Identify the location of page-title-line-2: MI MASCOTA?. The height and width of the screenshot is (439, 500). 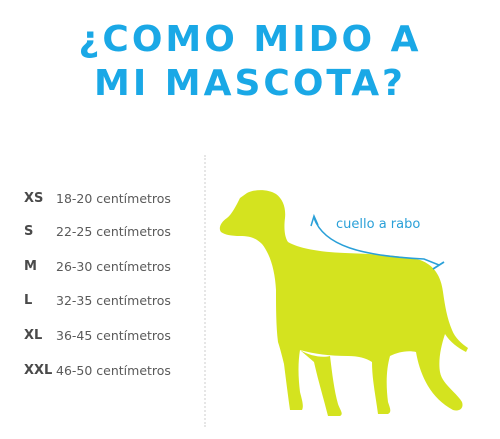
(250, 83).